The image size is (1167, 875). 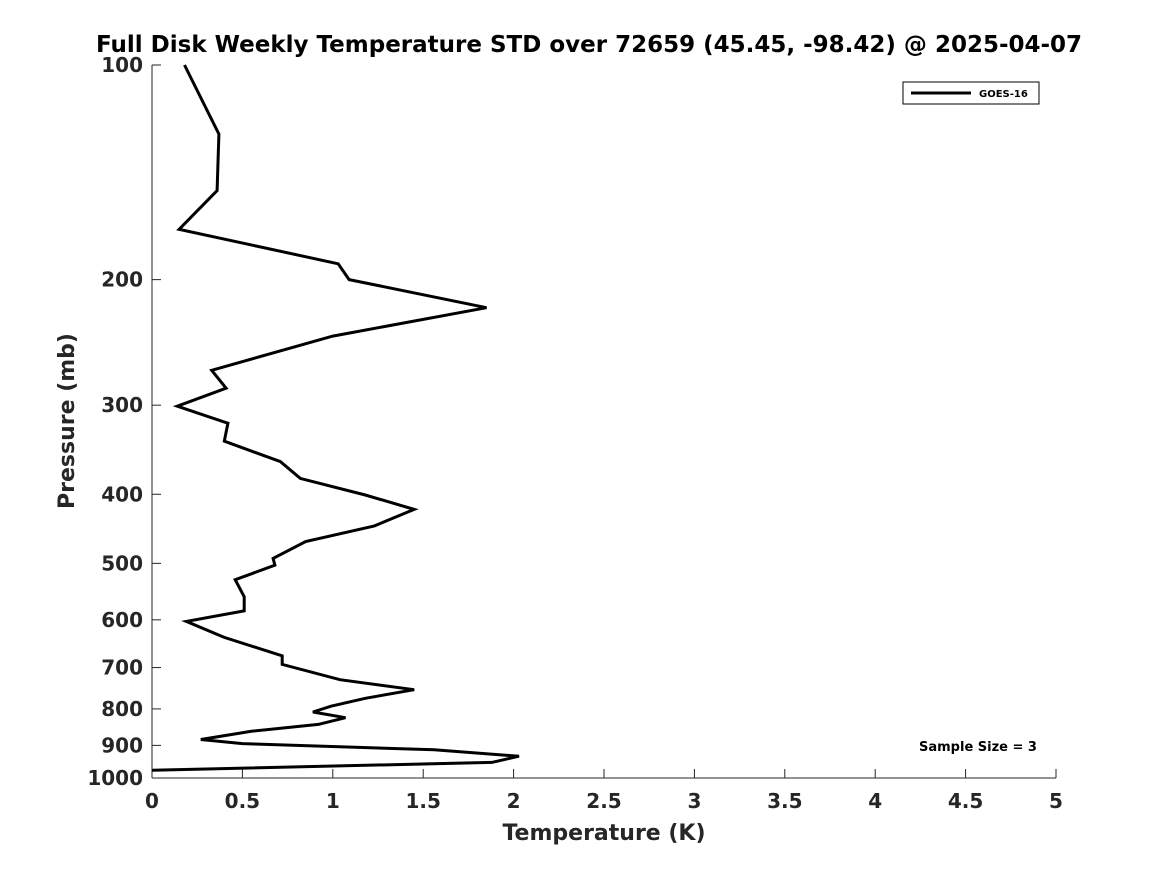 I want to click on x-tick-label: 4, so click(x=875, y=801).